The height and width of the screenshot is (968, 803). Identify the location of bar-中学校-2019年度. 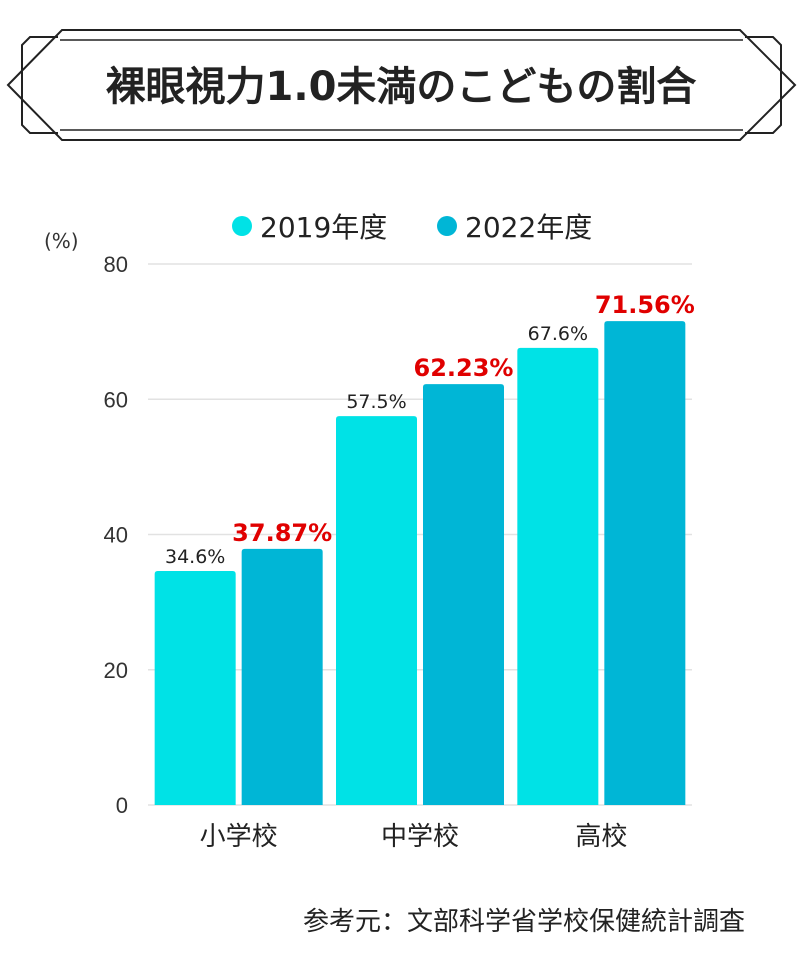
(376, 610).